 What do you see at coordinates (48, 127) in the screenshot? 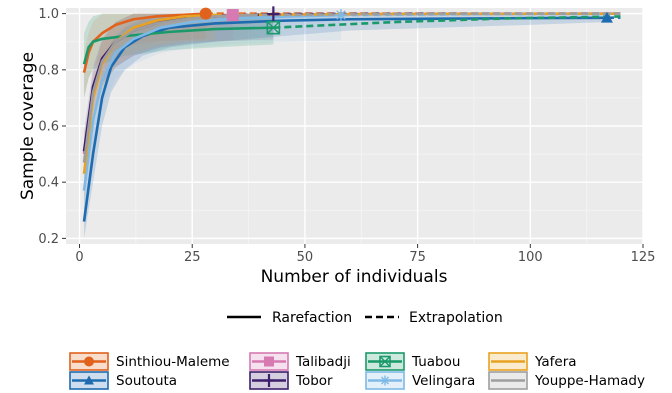
I see `y-tick-label: 0.6` at bounding box center [48, 127].